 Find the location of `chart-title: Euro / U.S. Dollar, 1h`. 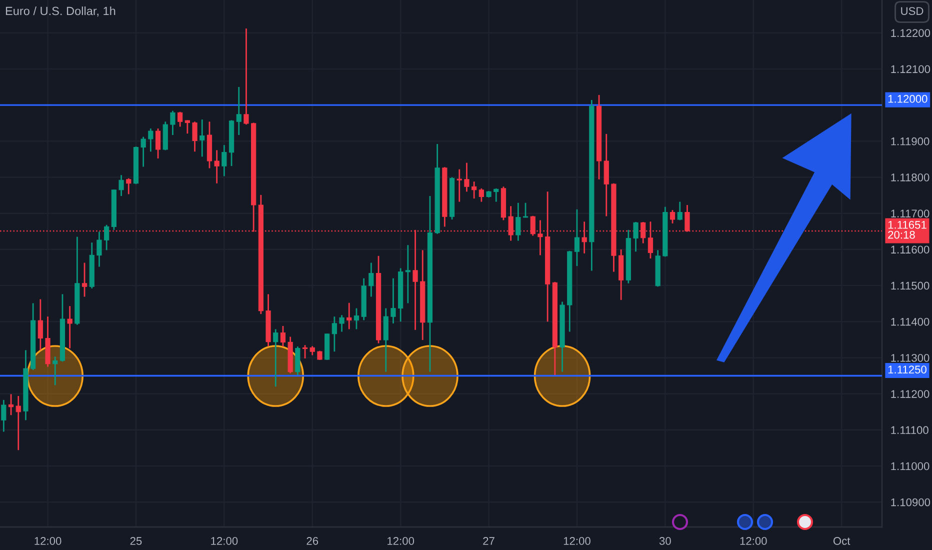

chart-title: Euro / U.S. Dollar, 1h is located at coordinates (61, 11).